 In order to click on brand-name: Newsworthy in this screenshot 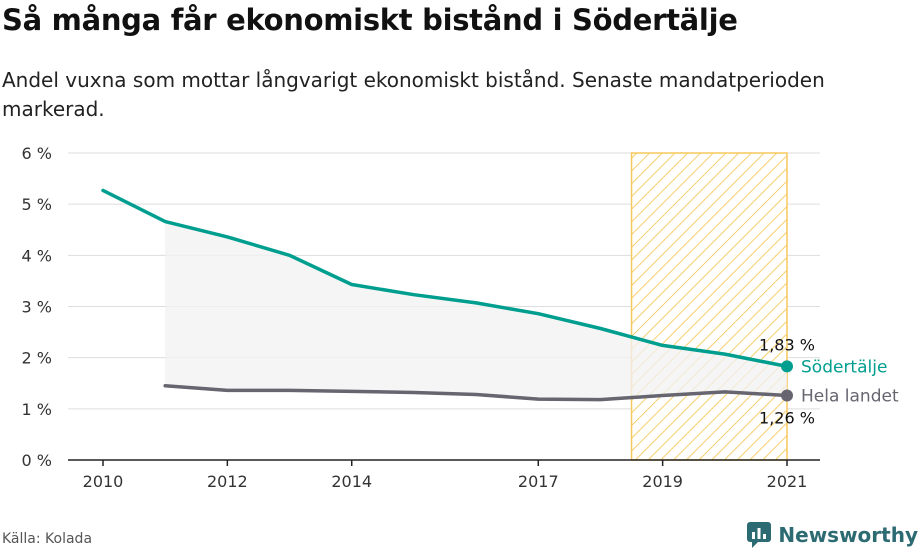, I will do `click(848, 535)`.